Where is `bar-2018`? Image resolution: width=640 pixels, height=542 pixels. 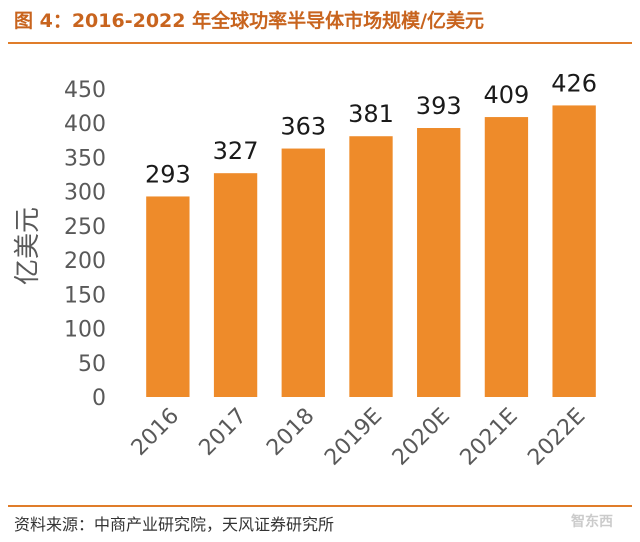
bar-2018 is located at coordinates (303, 272).